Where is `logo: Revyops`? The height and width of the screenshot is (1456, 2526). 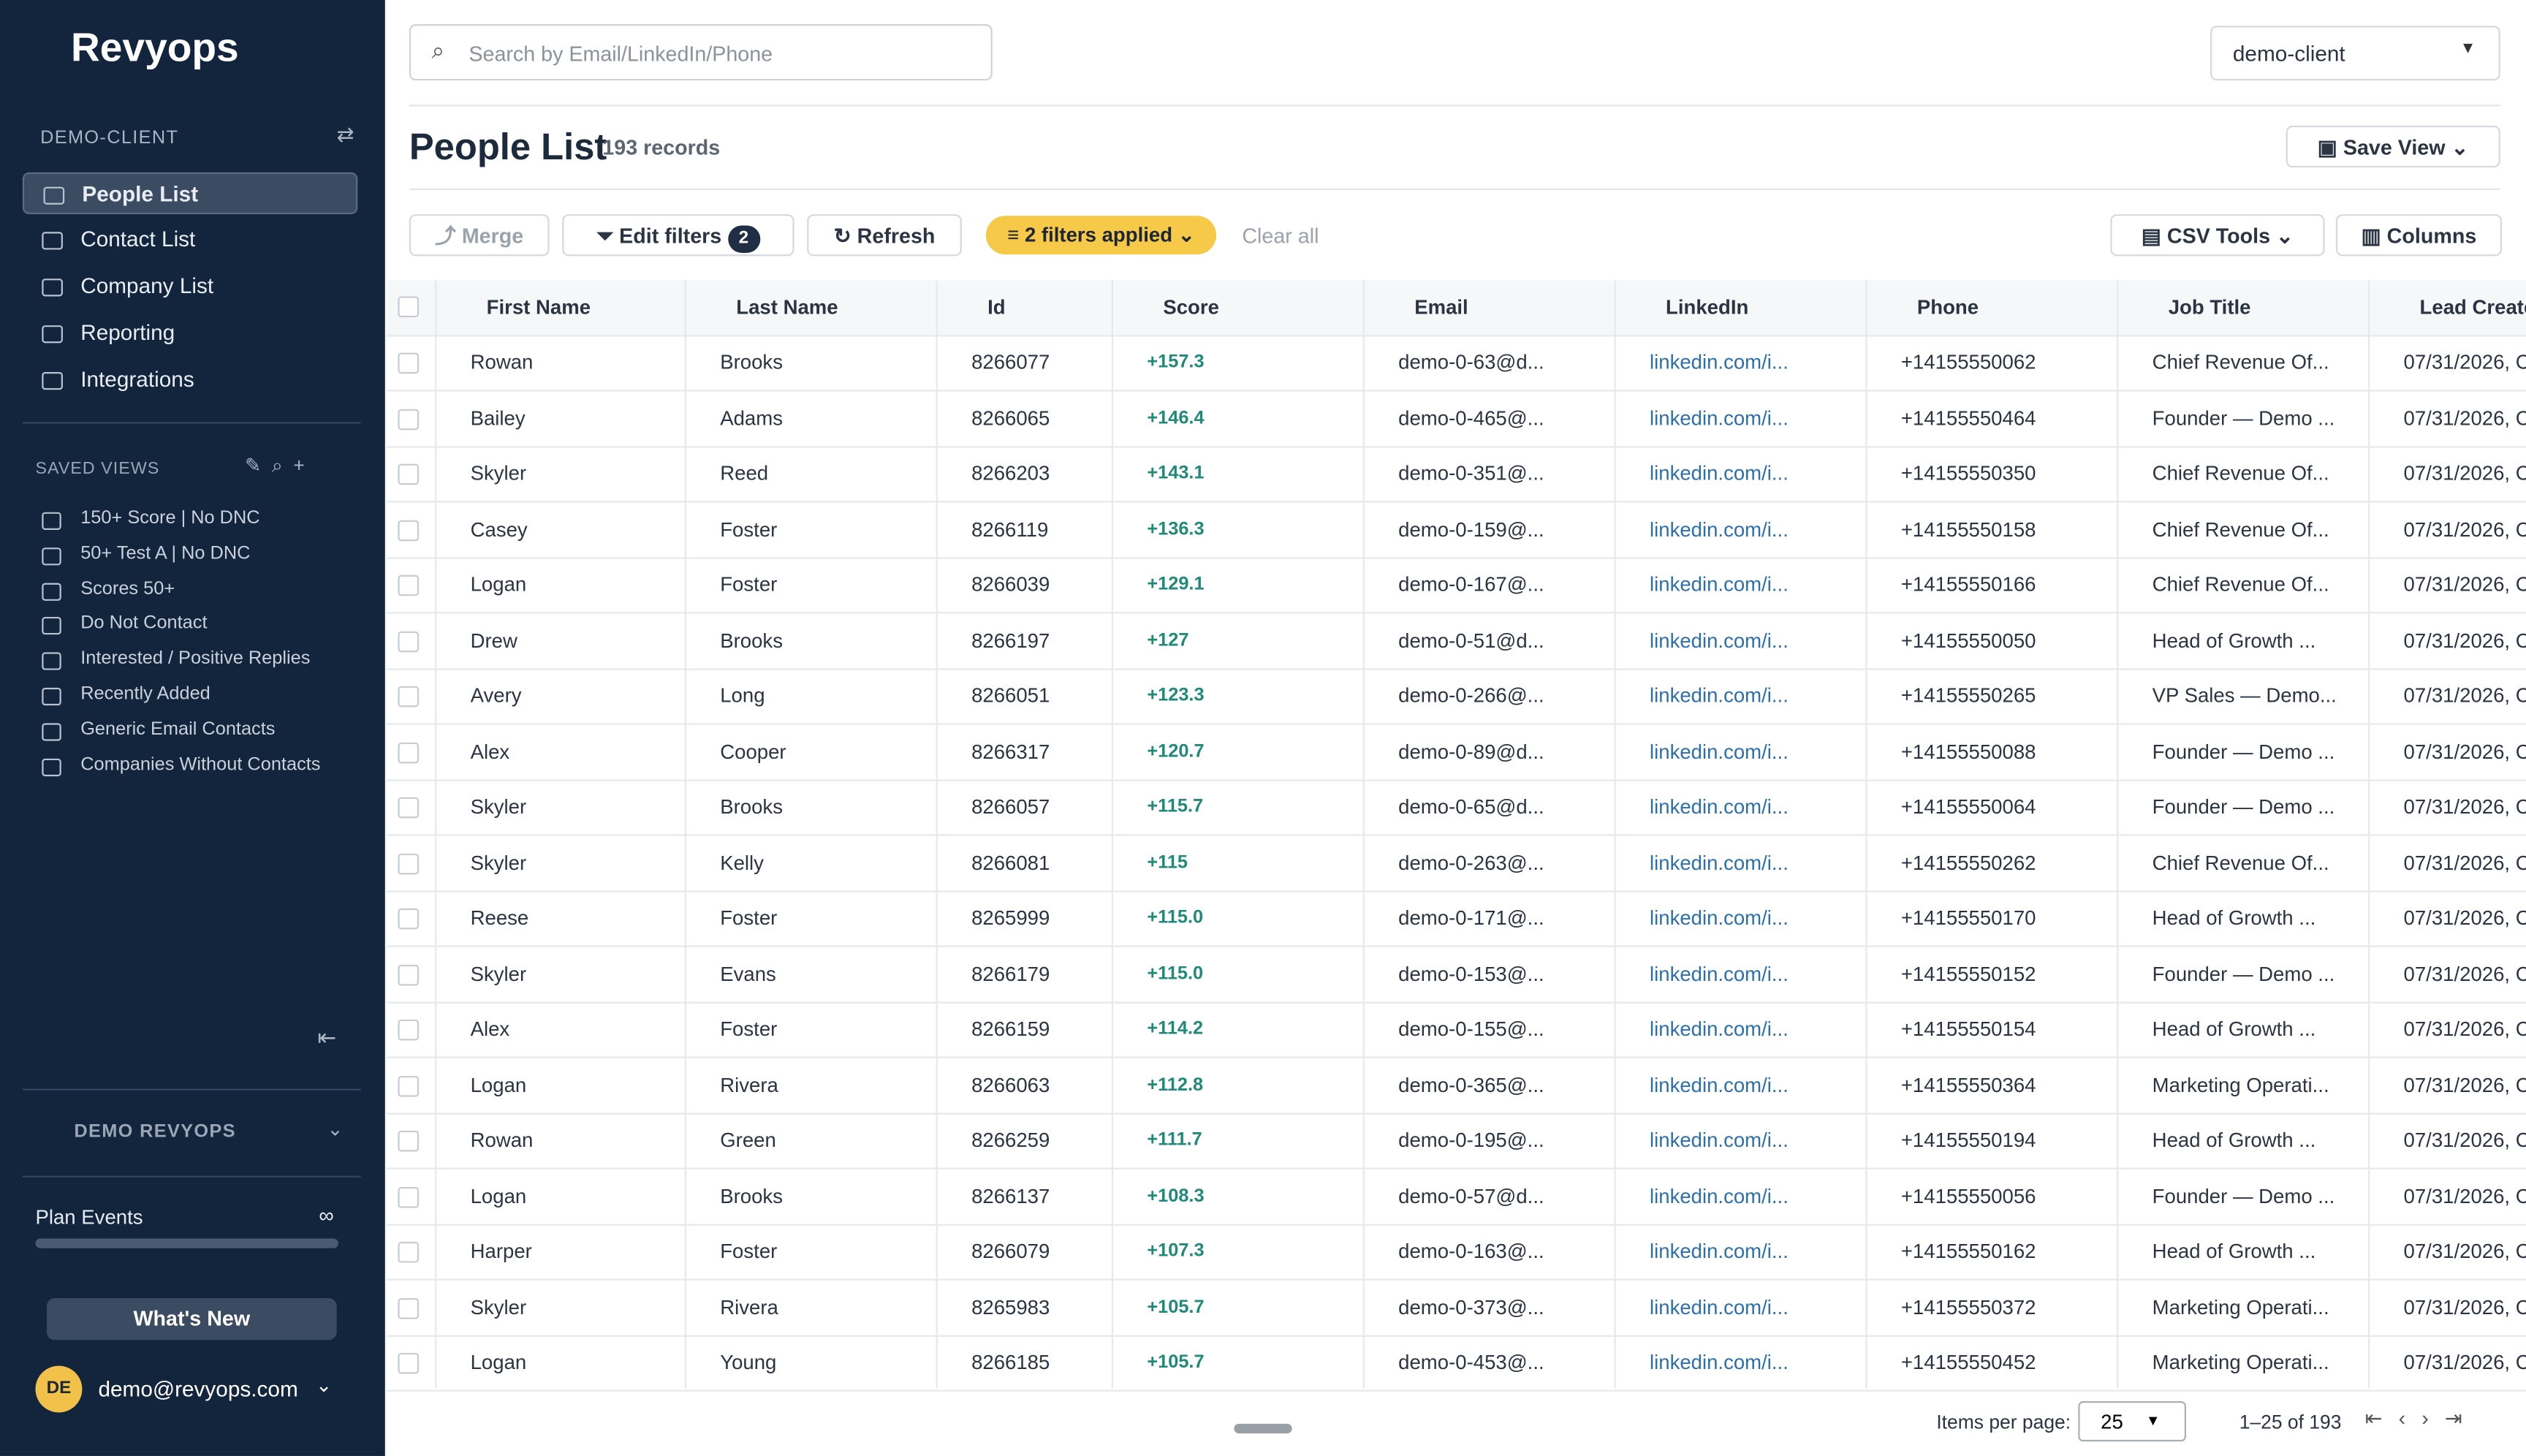
logo: Revyops is located at coordinates (154, 48).